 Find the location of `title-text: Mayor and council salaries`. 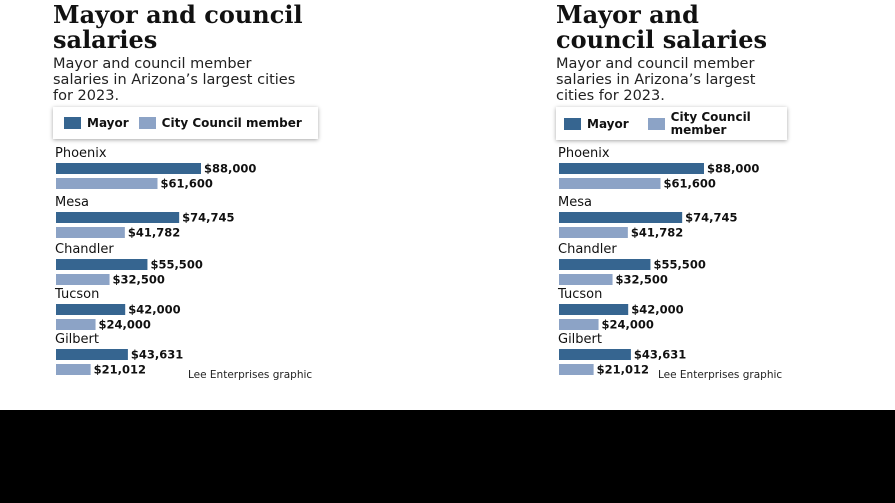

title-text: Mayor and council salaries is located at coordinates (178, 27).